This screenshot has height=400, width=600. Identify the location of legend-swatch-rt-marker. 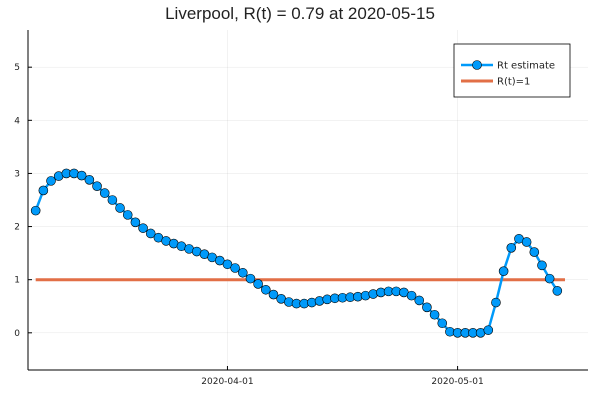
(477, 65).